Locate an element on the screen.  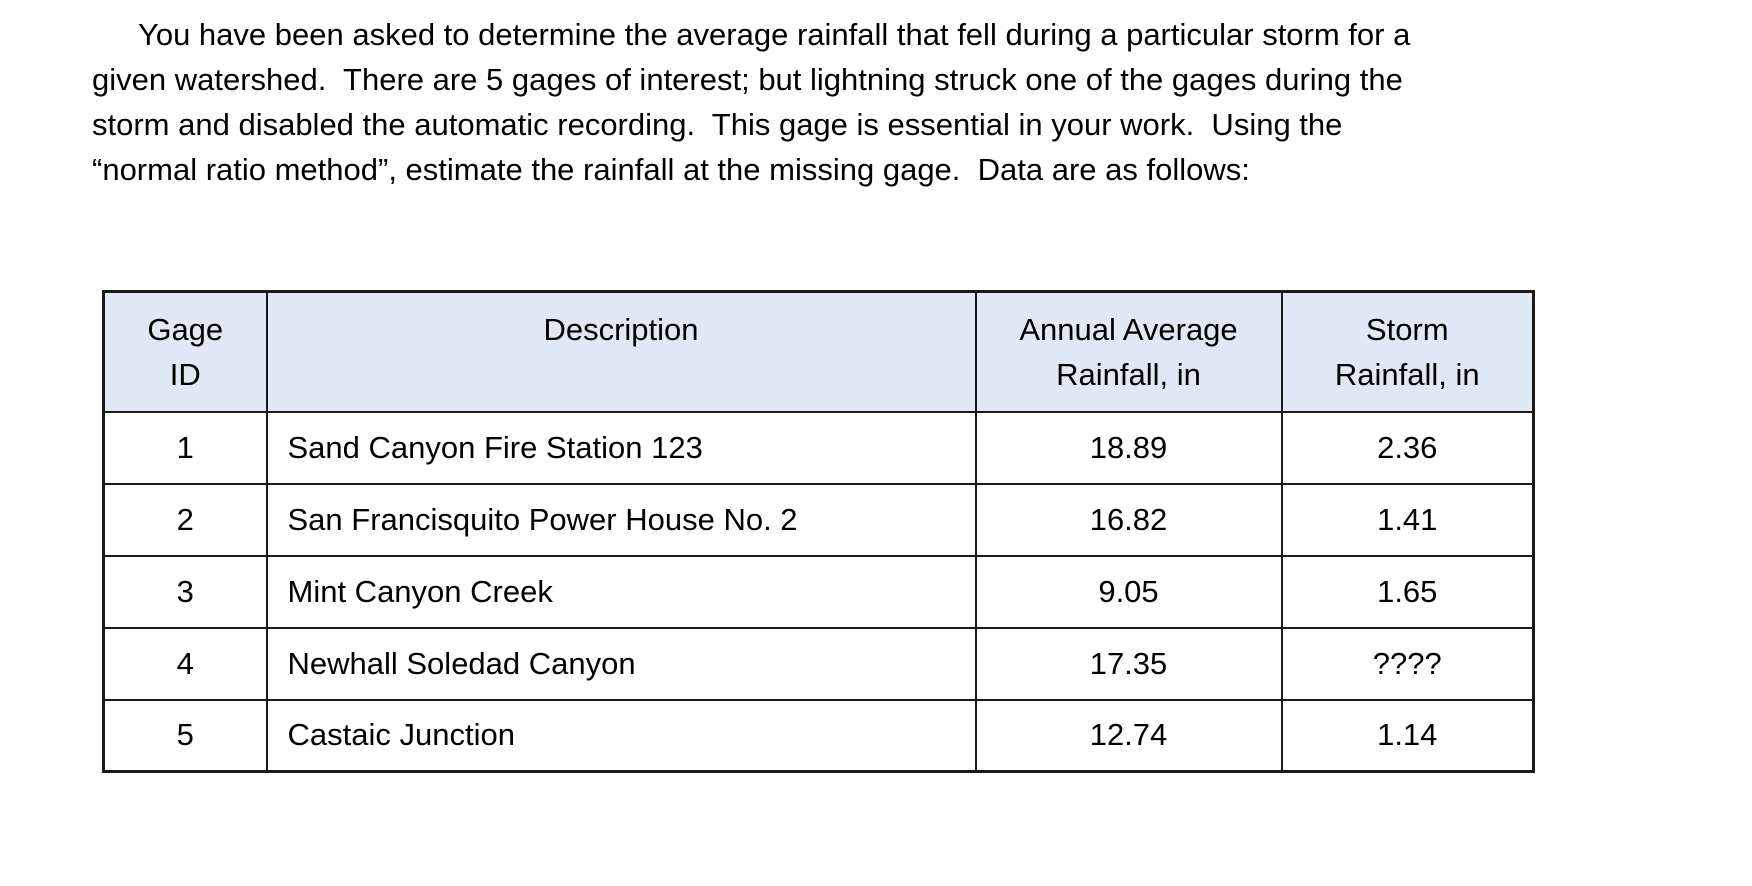
gage-id-cell: 2 is located at coordinates (185, 519).